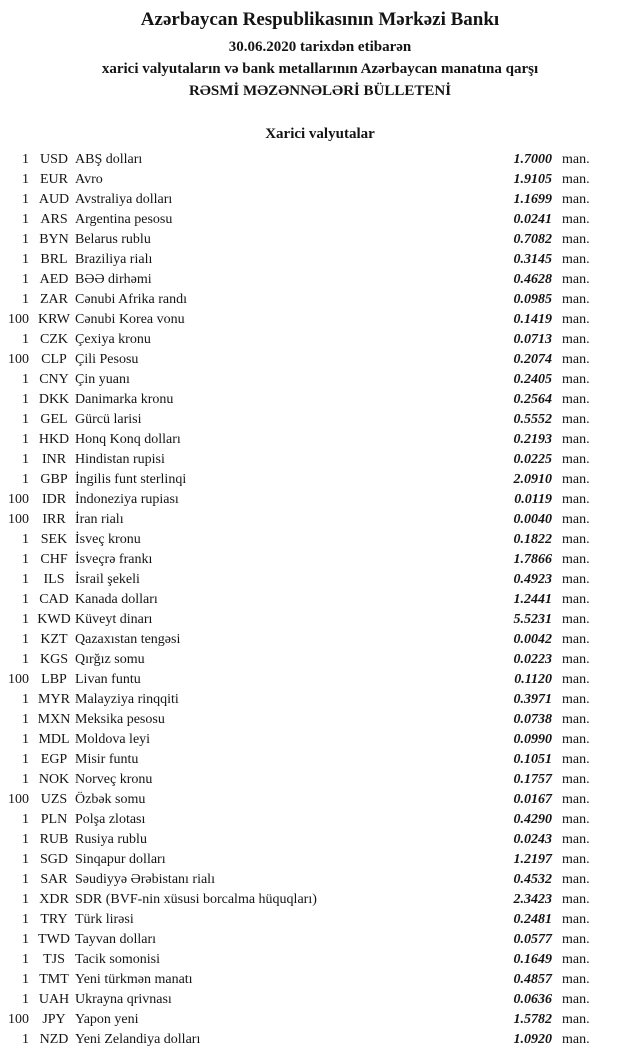 This screenshot has height=1053, width=620. I want to click on section-title-foreign-currencies: Xarici valyutalar, so click(320, 134).